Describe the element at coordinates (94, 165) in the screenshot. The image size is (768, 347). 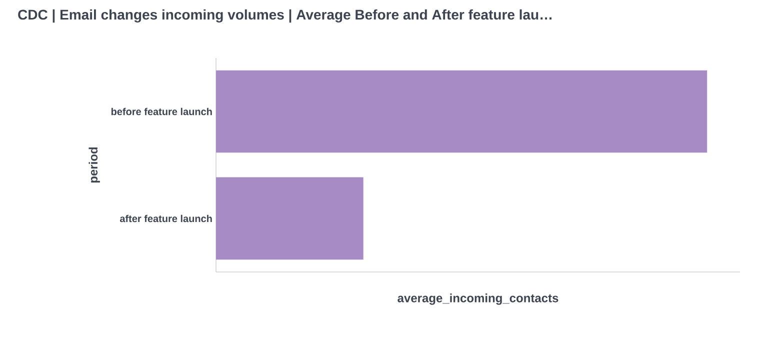
I see `y-axis-title: period` at that location.